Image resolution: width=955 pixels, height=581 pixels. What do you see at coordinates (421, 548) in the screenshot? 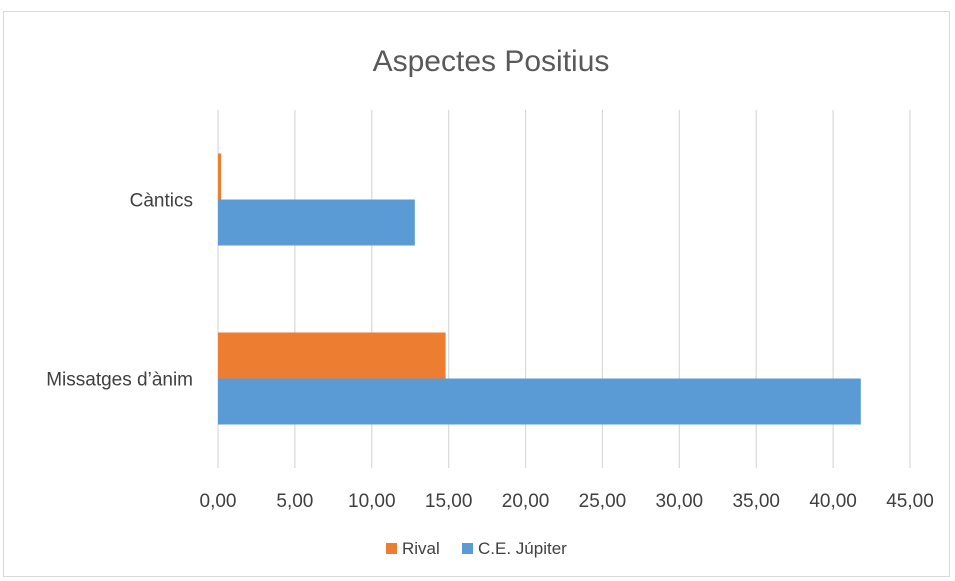
I see `legend-label: Rival` at bounding box center [421, 548].